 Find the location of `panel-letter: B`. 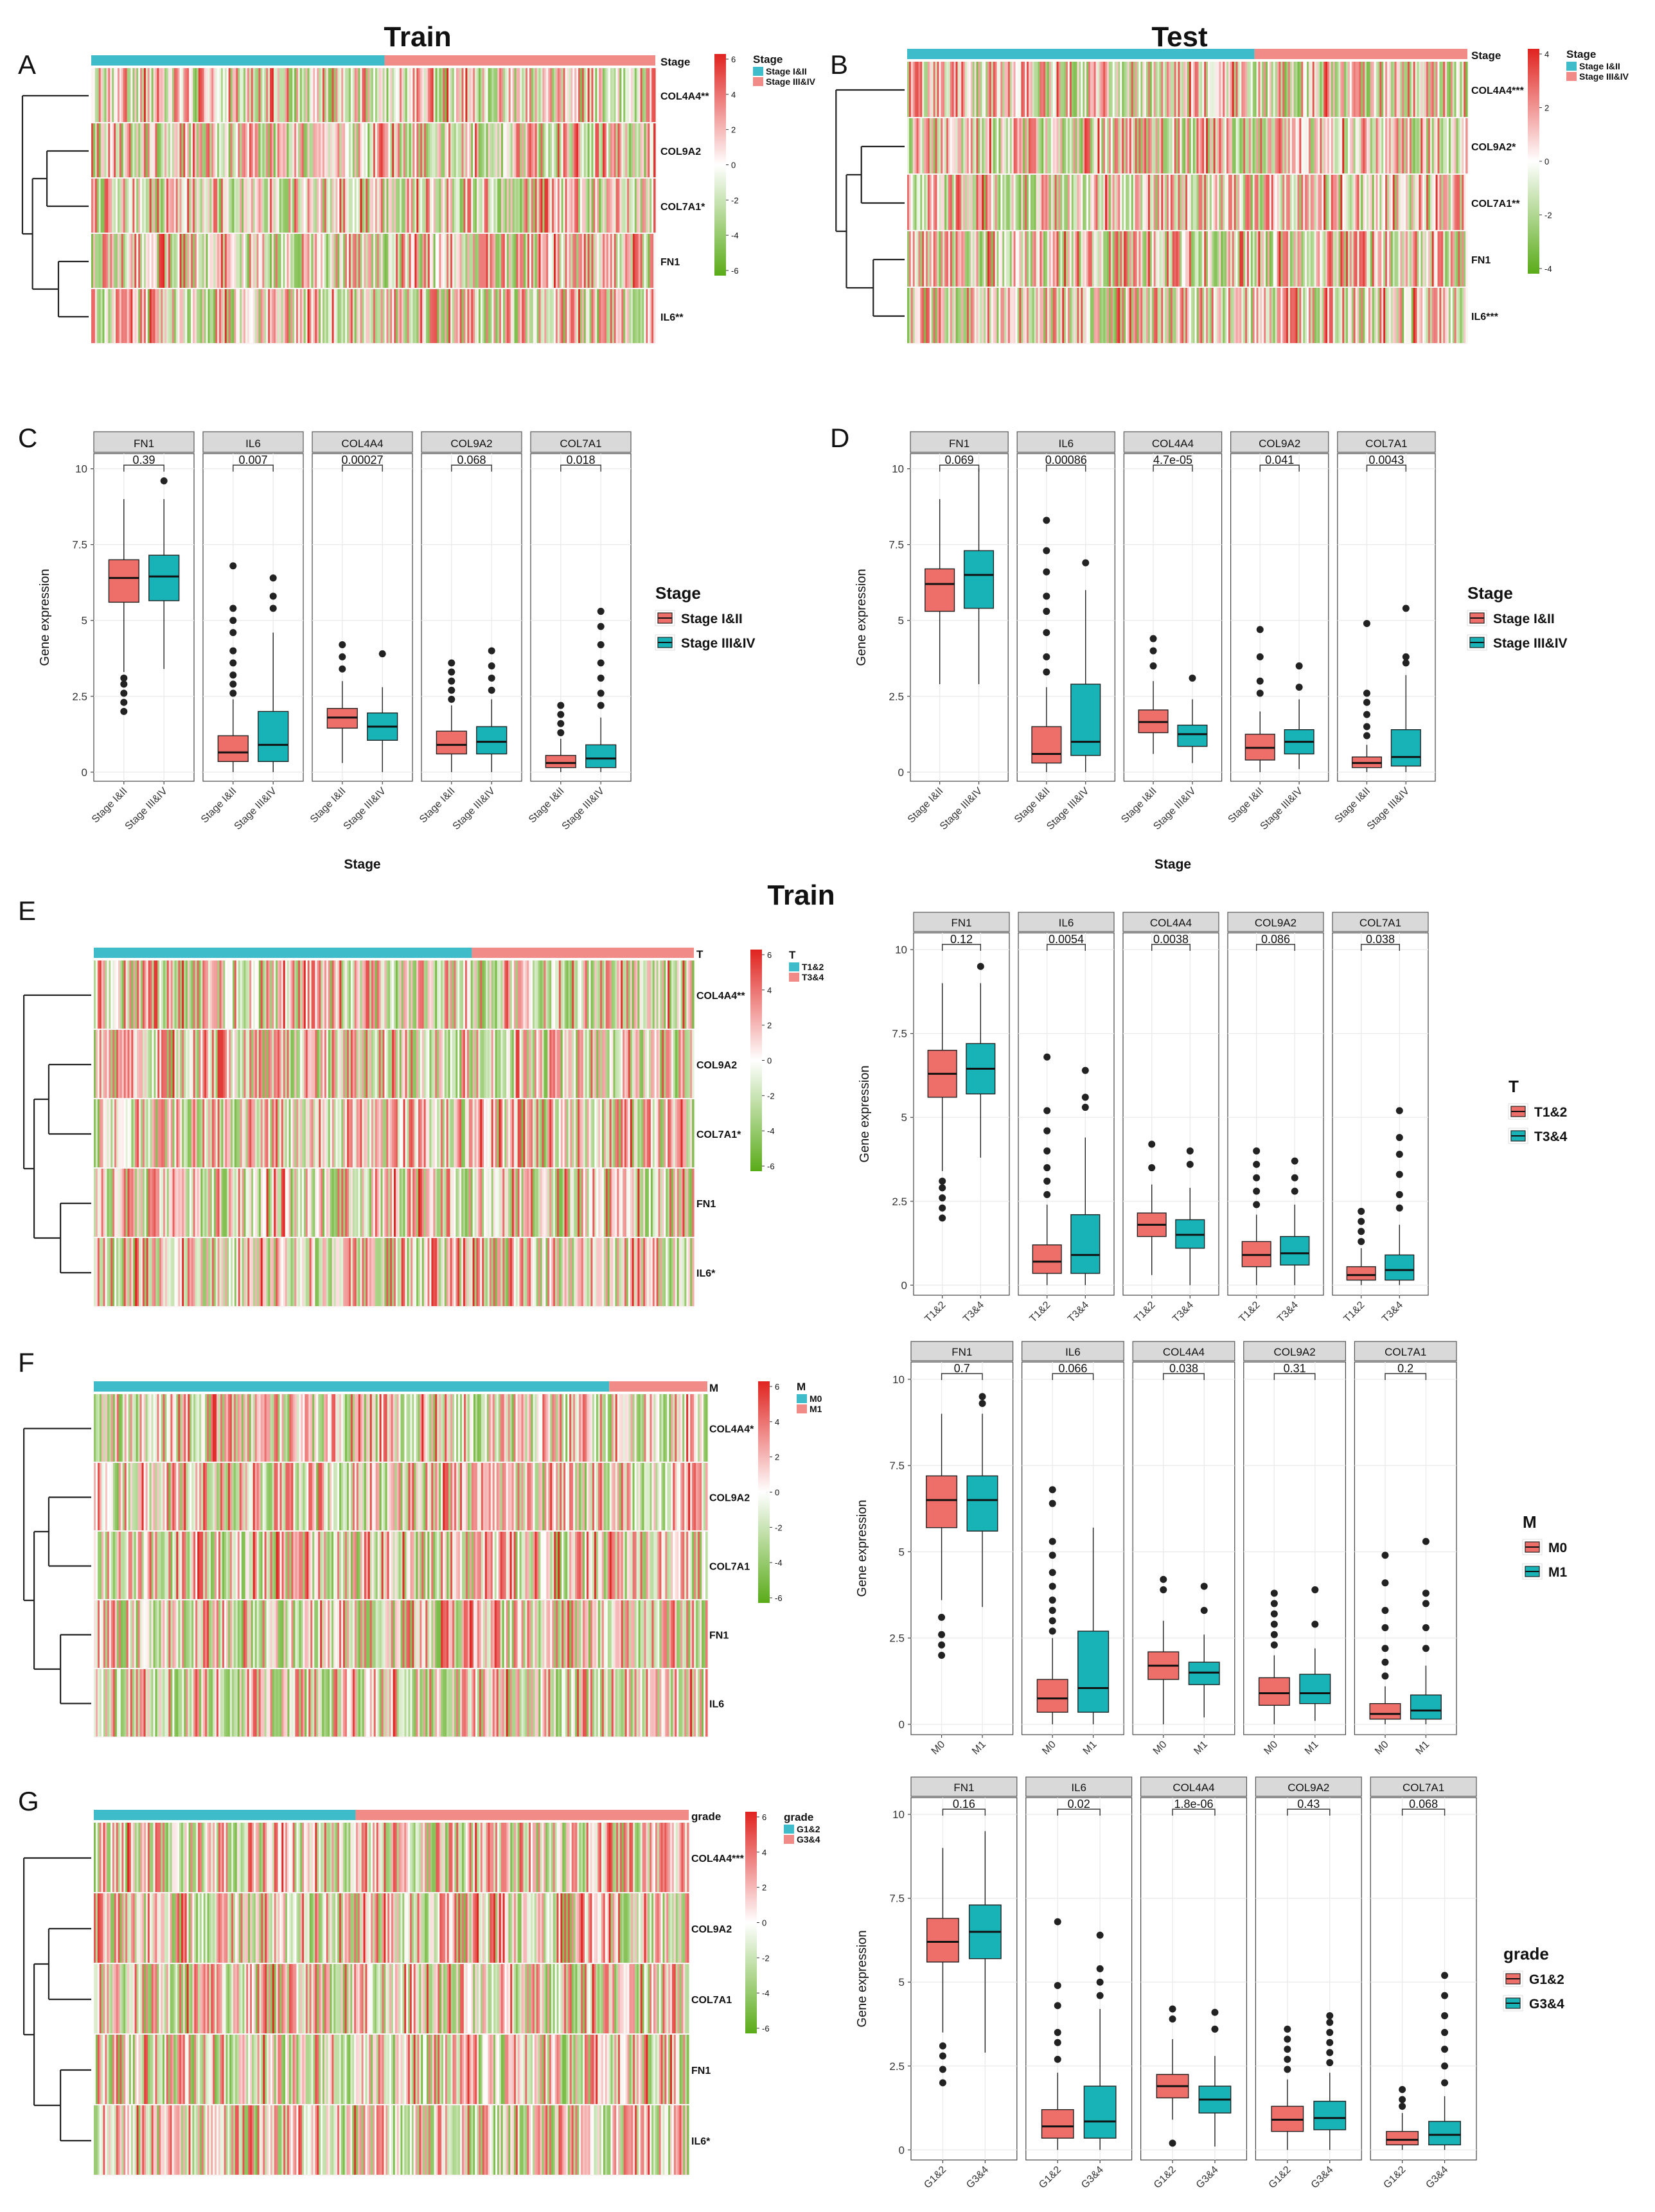

panel-letter: B is located at coordinates (839, 64).